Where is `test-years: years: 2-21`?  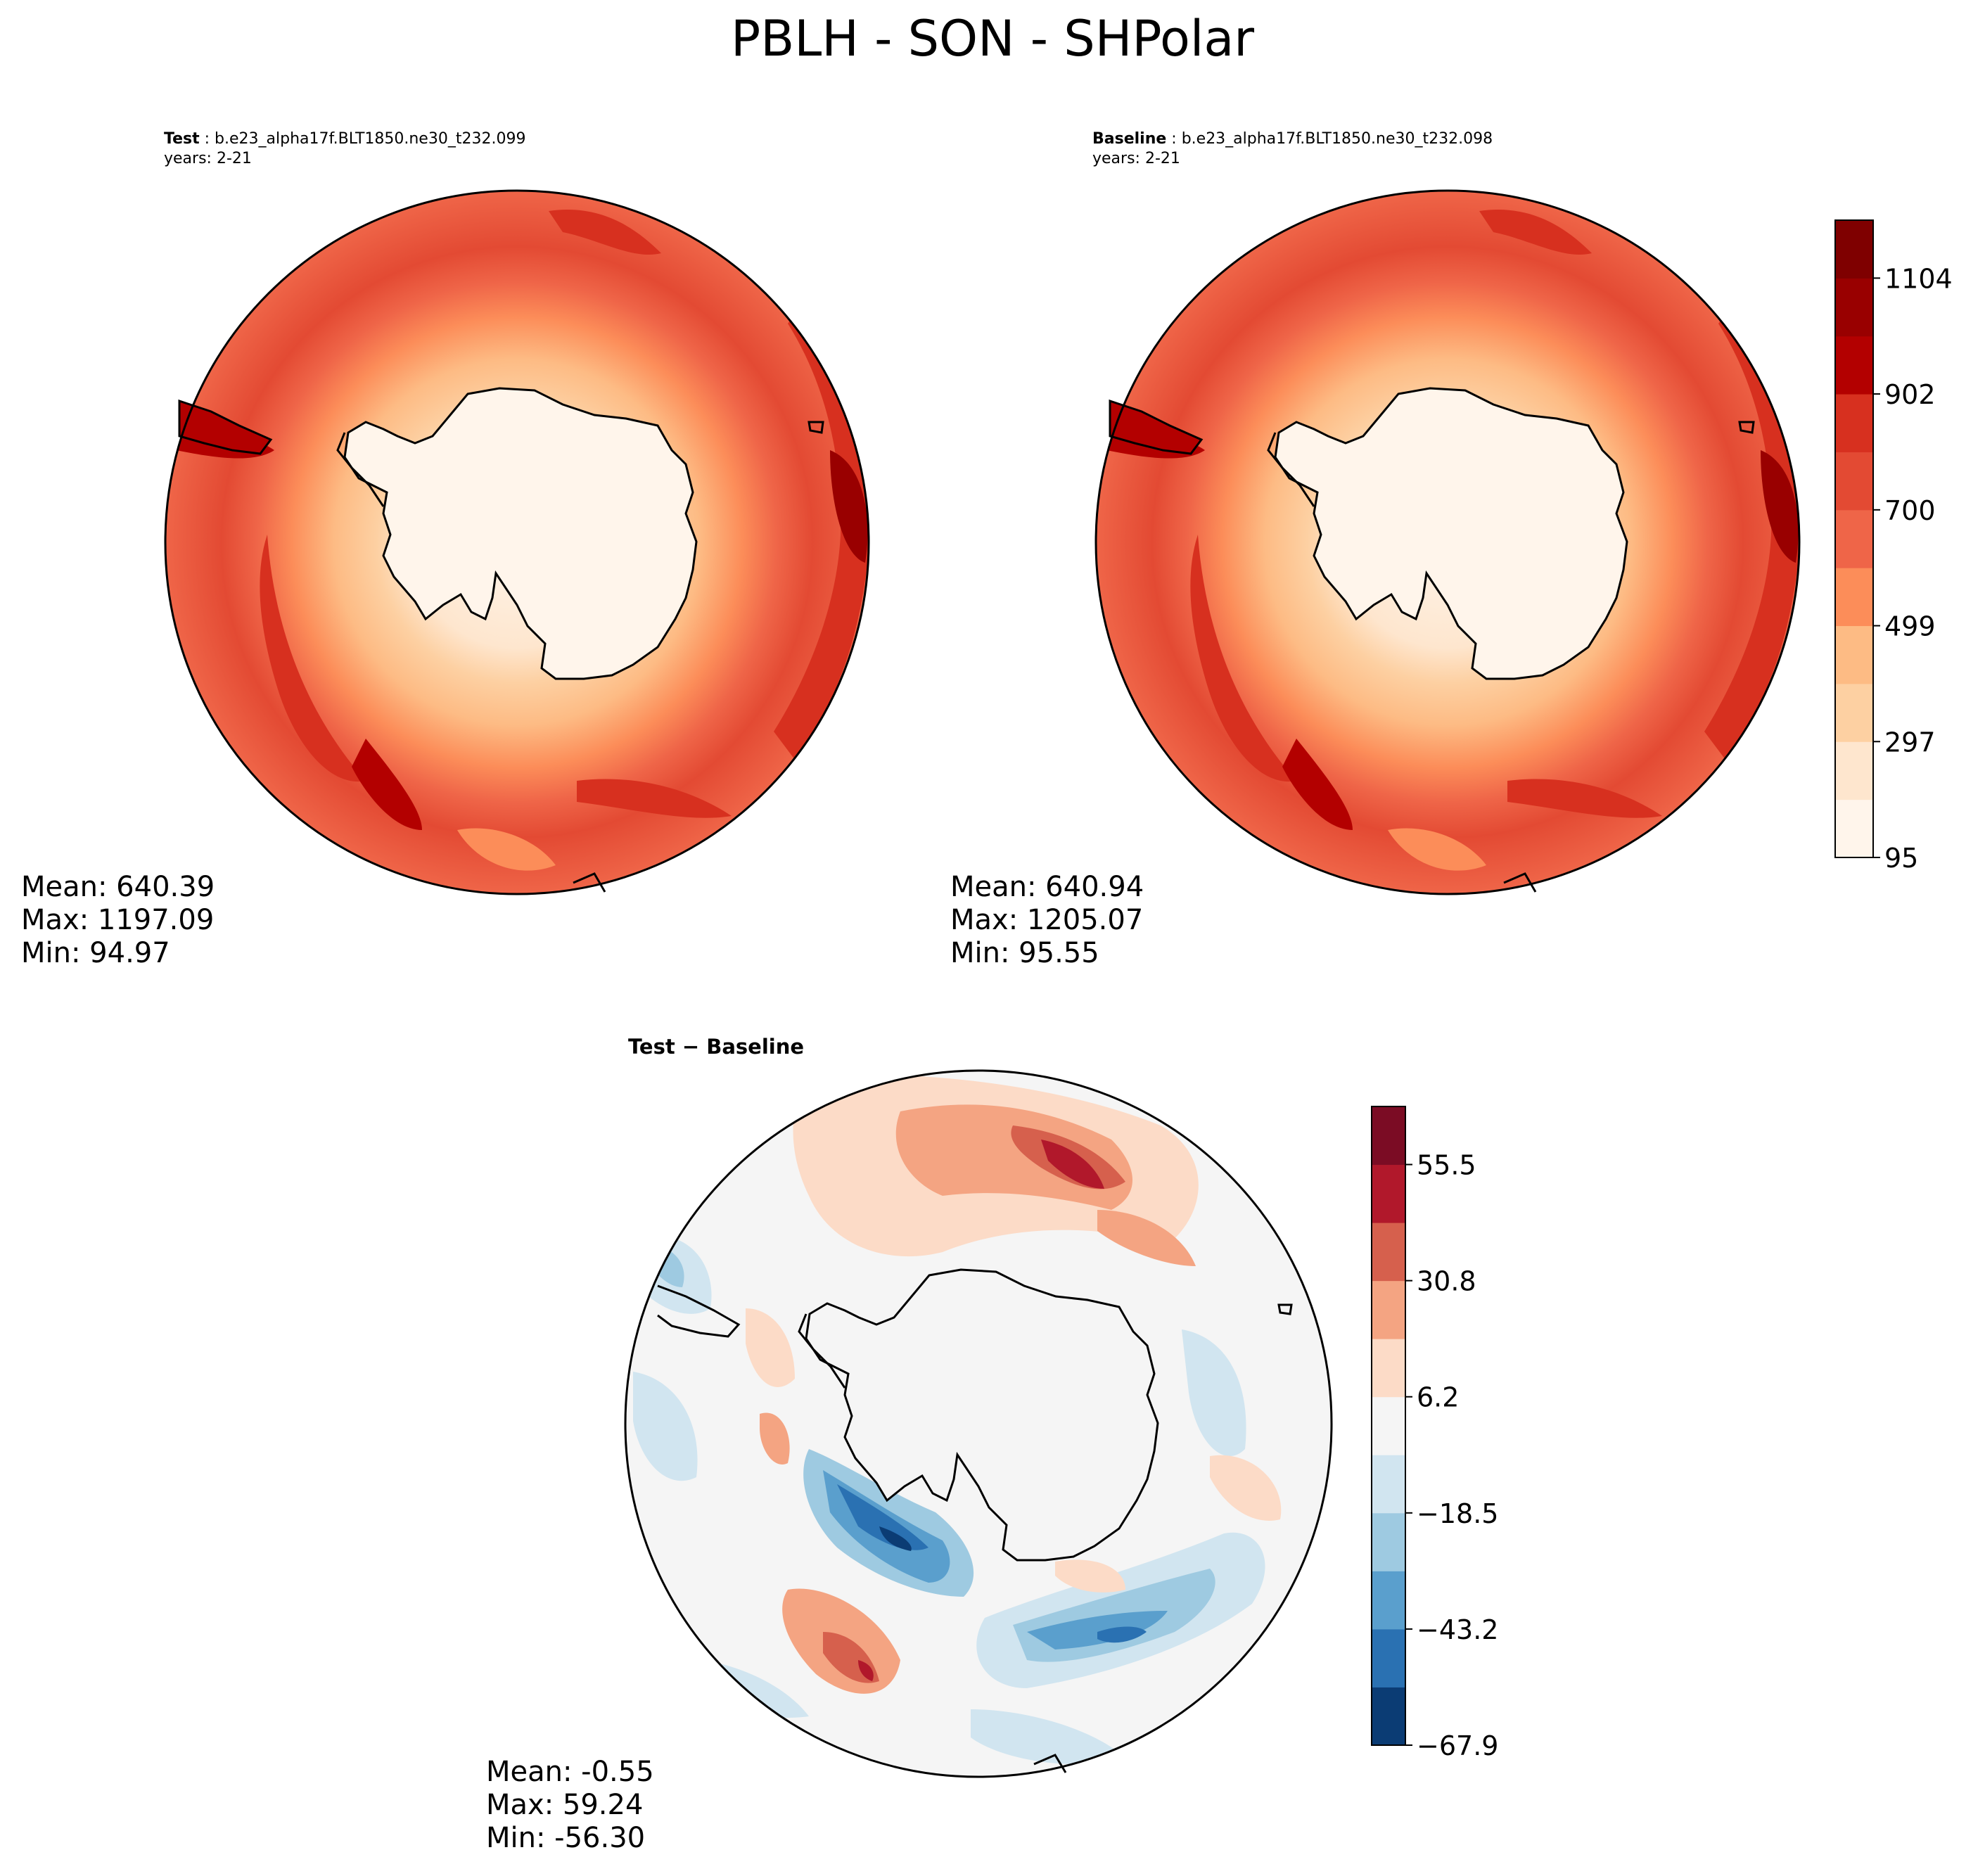
test-years: years: 2-21 is located at coordinates (208, 158).